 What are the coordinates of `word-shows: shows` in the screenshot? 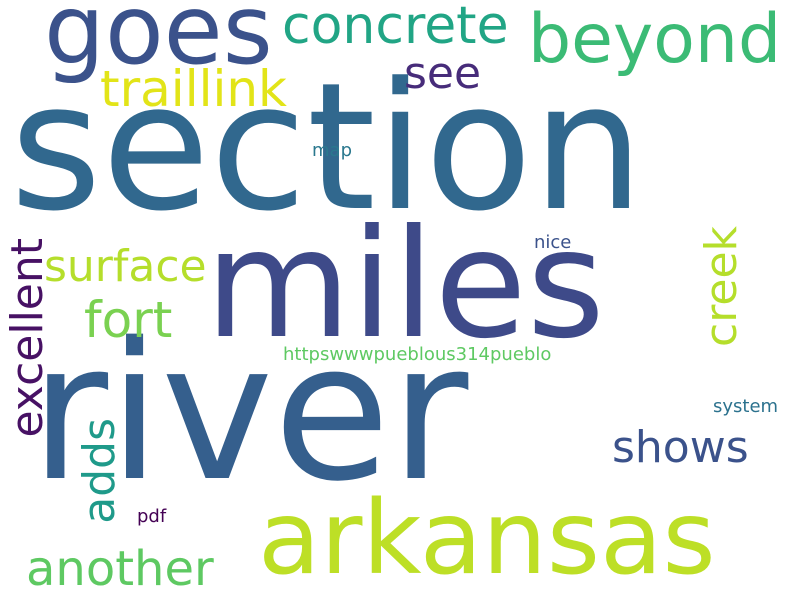 It's located at (680, 447).